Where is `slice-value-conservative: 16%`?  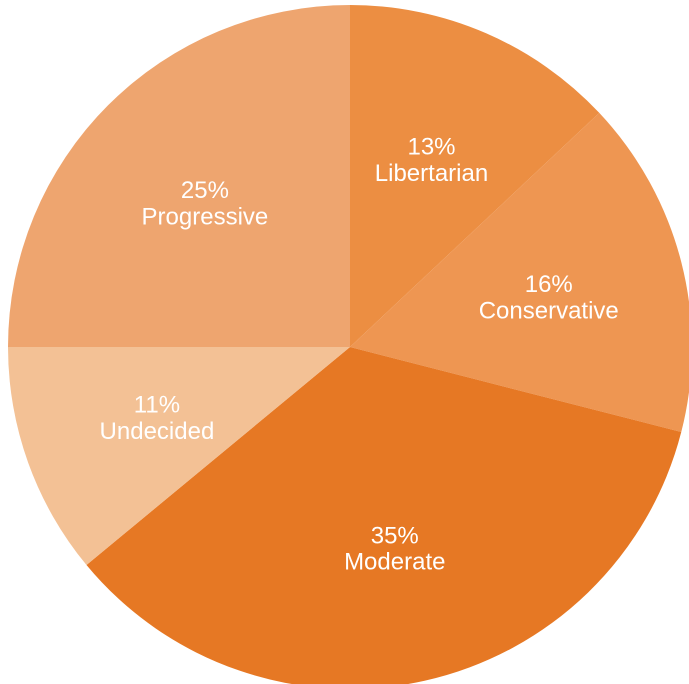
slice-value-conservative: 16% is located at coordinates (549, 284).